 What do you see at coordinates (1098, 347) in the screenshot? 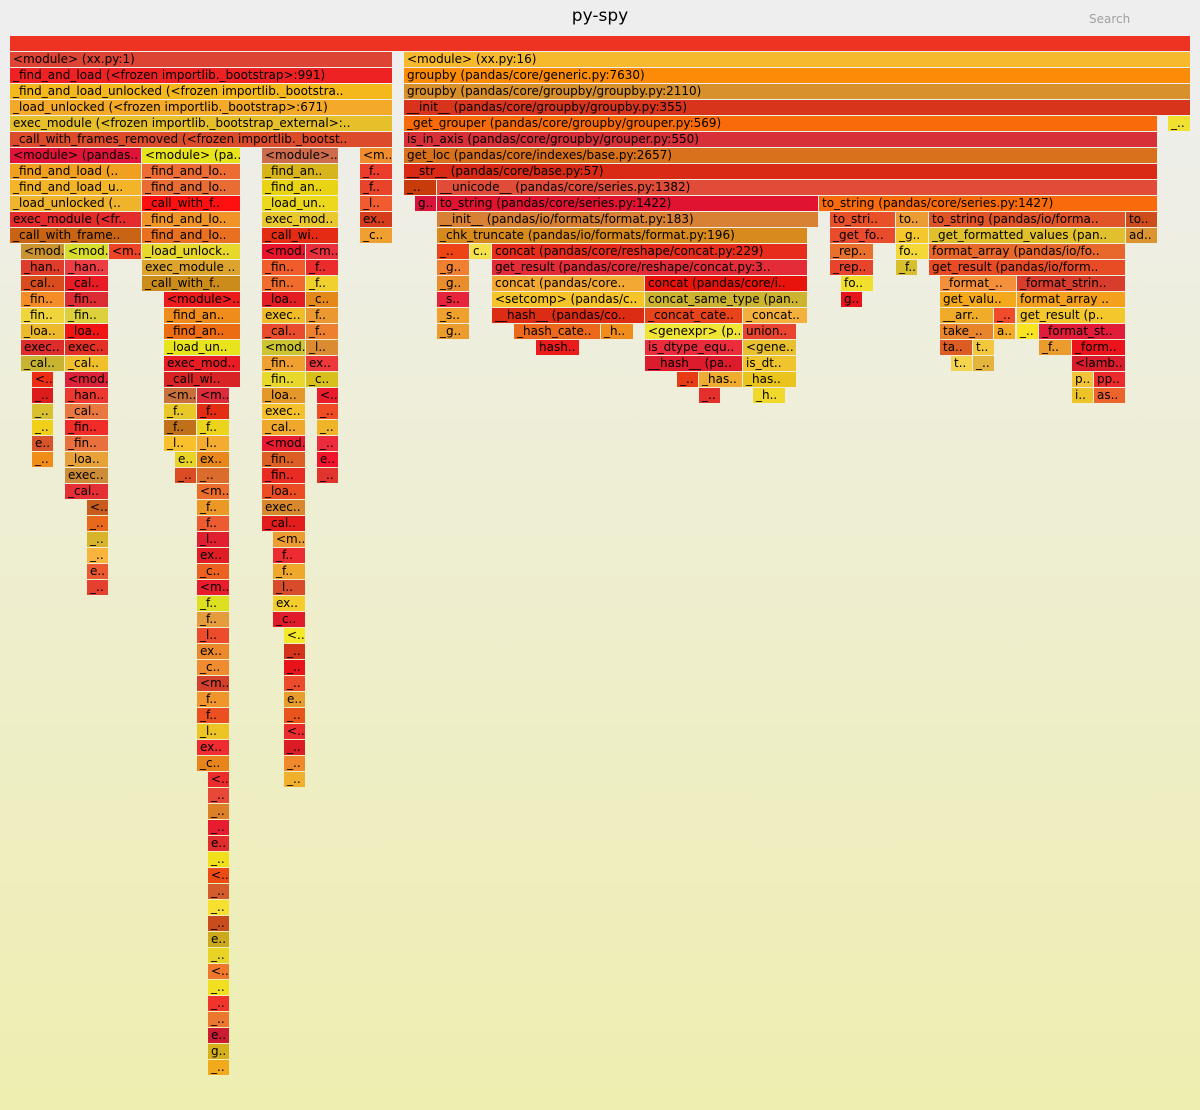
I see `stack-frame: _form..` at bounding box center [1098, 347].